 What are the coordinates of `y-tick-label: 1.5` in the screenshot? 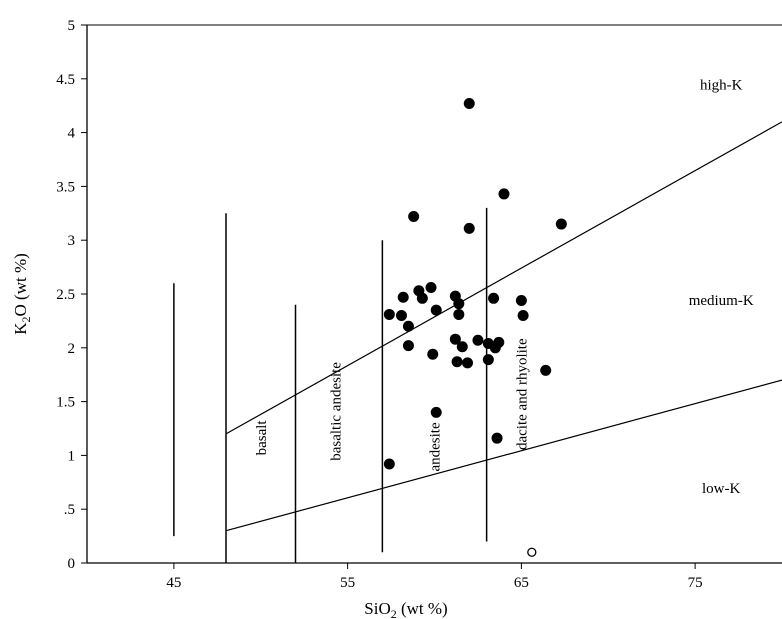 It's located at (65, 403).